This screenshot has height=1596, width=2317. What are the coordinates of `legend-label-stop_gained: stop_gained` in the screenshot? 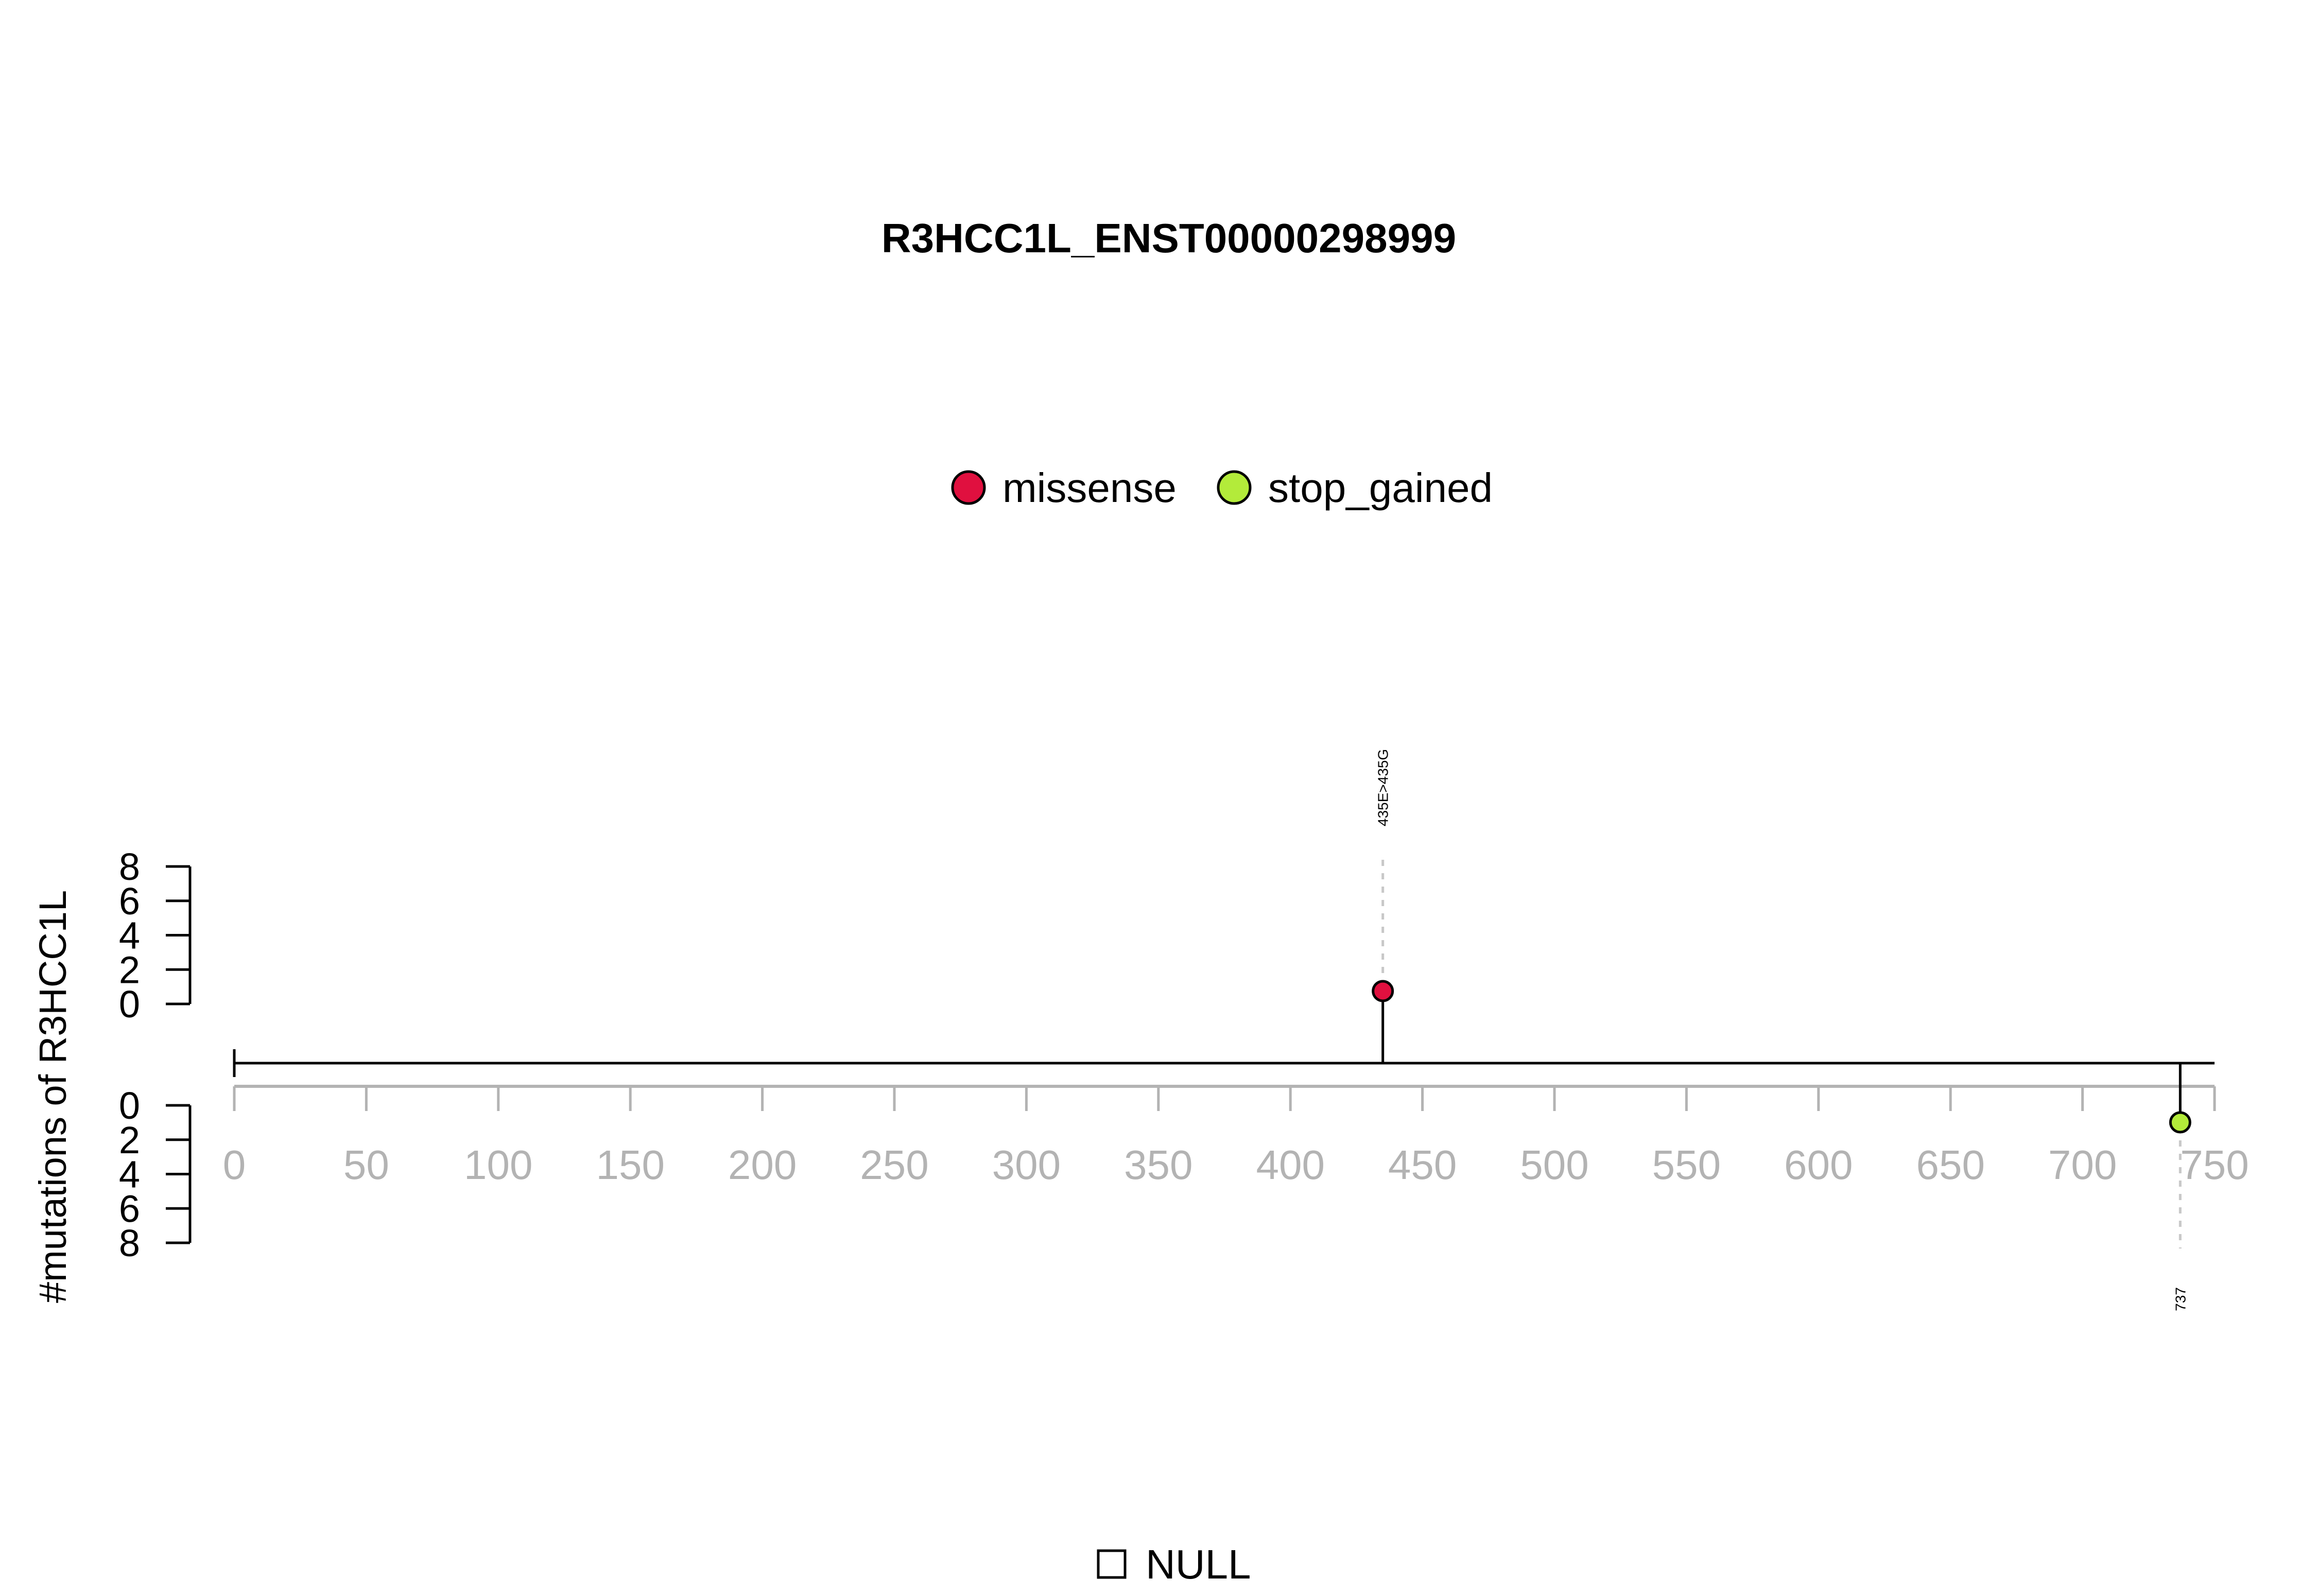 It's located at (1380, 488).